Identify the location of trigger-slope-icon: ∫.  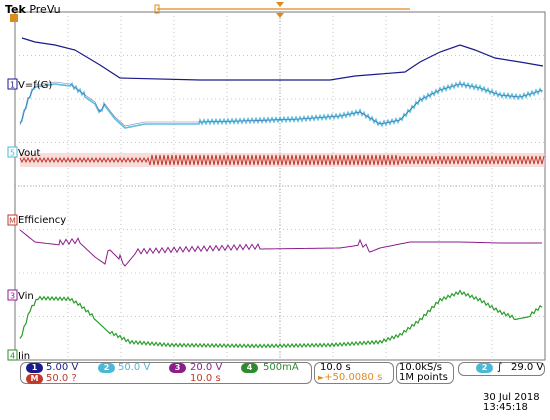
(500, 367).